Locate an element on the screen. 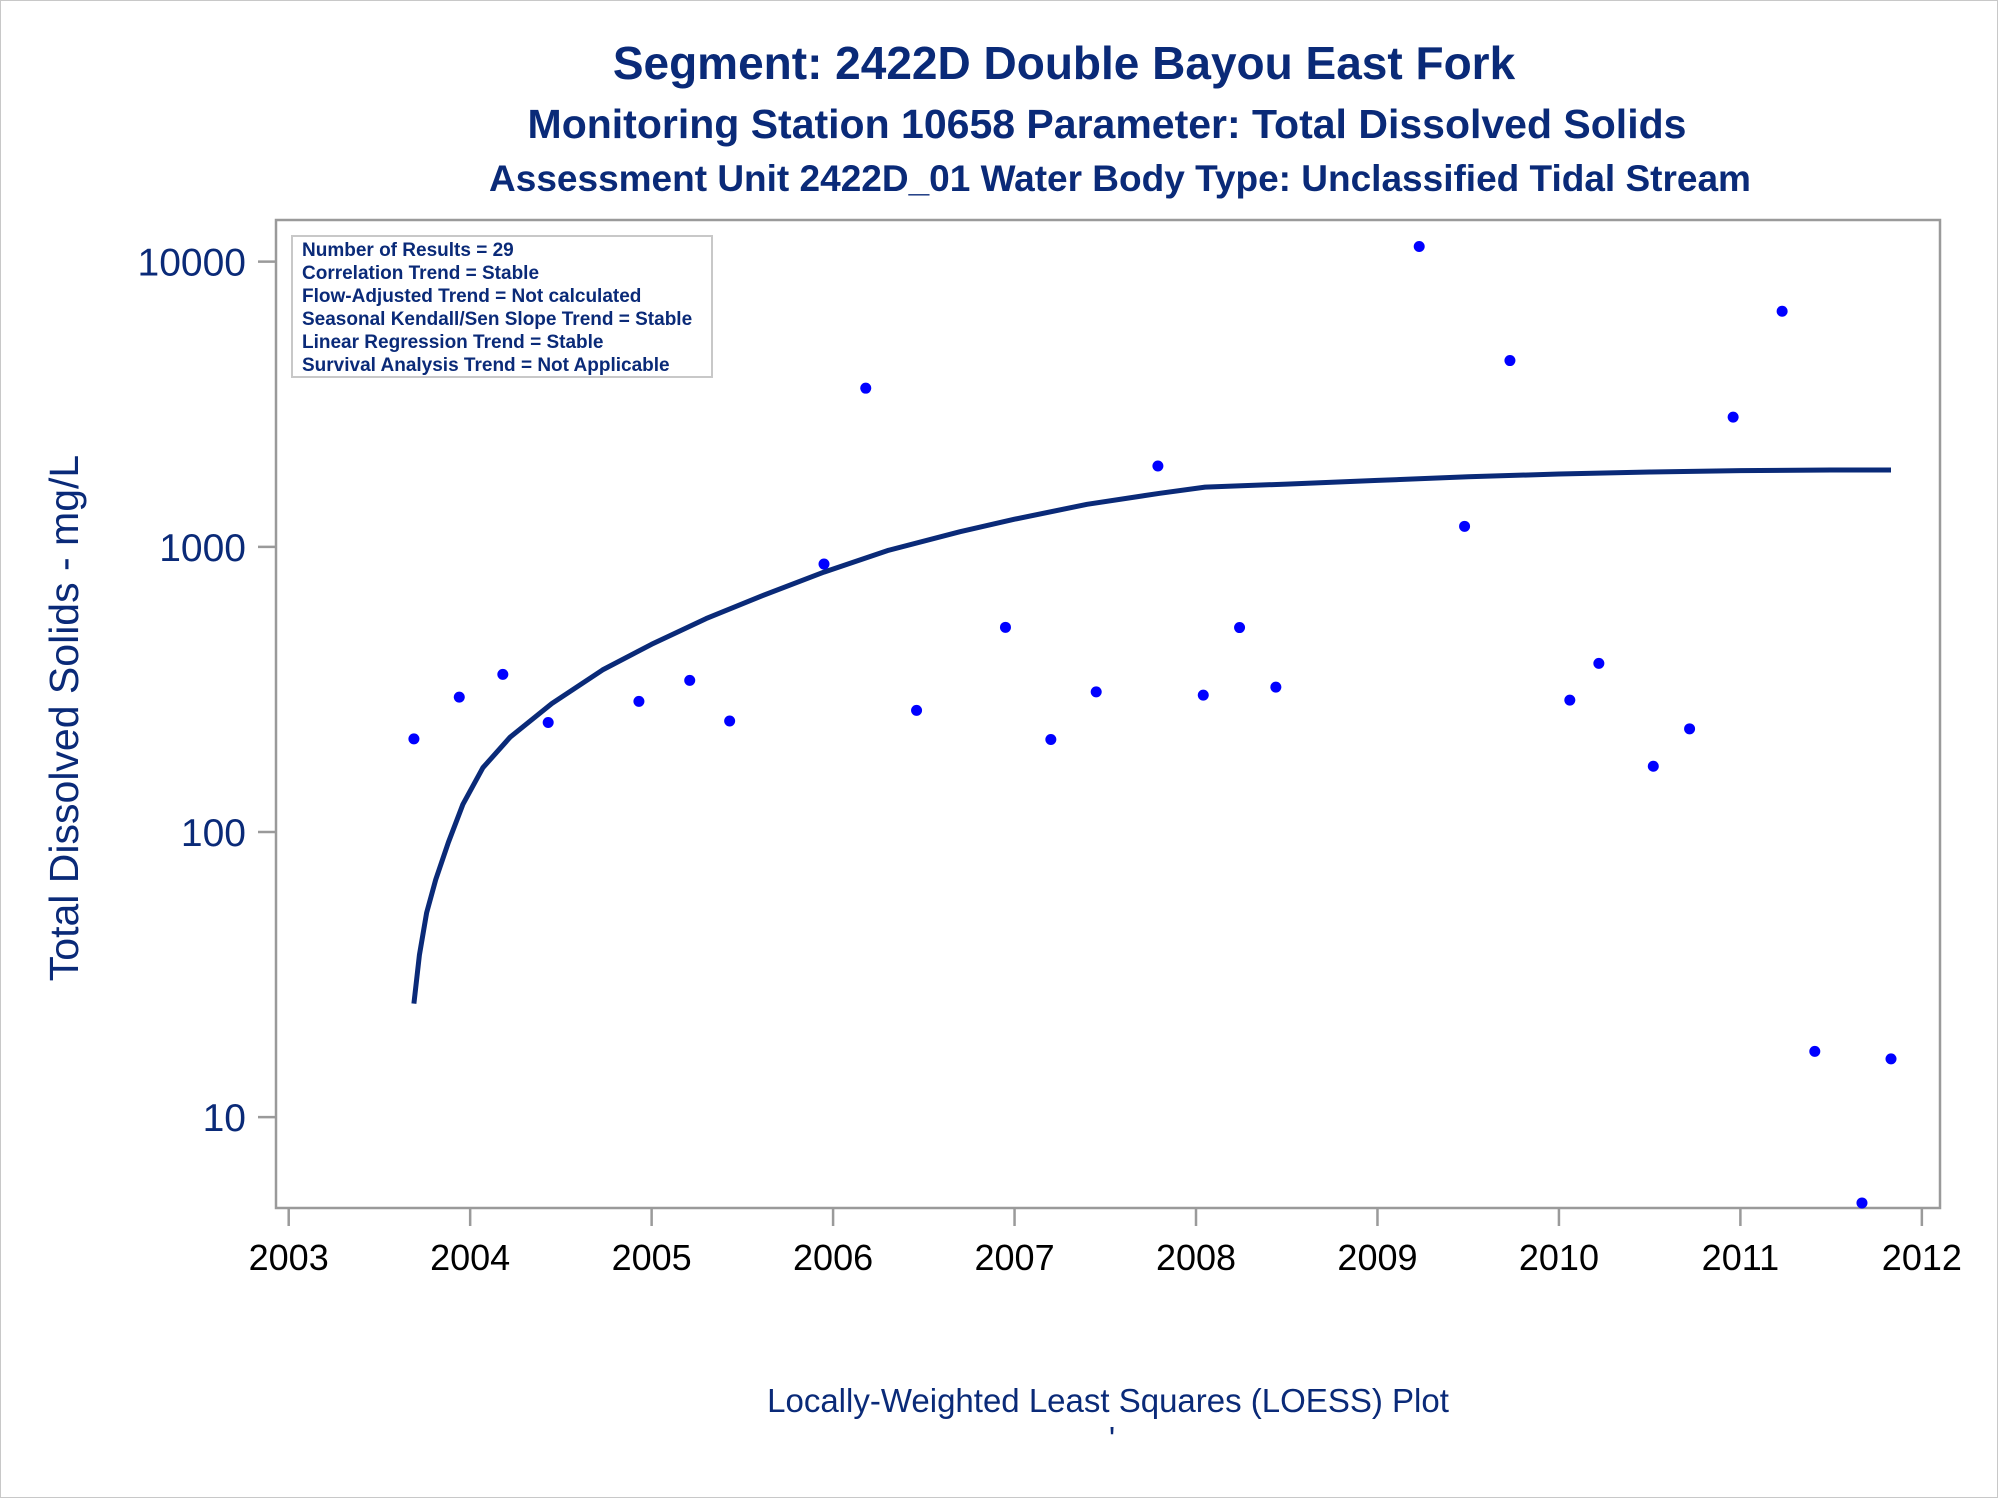 Image resolution: width=2000 pixels, height=1500 pixels. x-tick-label: 2010 is located at coordinates (1559, 1257).